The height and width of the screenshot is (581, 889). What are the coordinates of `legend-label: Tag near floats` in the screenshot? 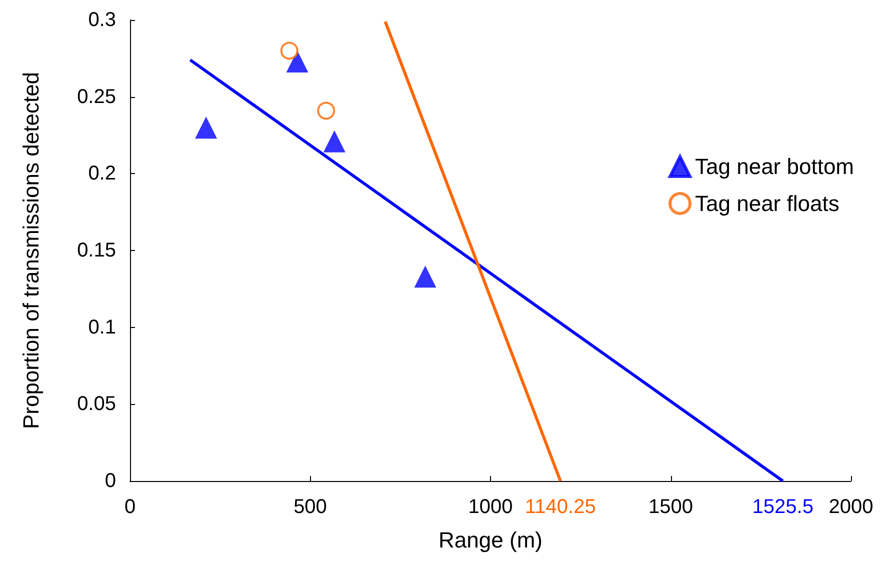 It's located at (767, 203).